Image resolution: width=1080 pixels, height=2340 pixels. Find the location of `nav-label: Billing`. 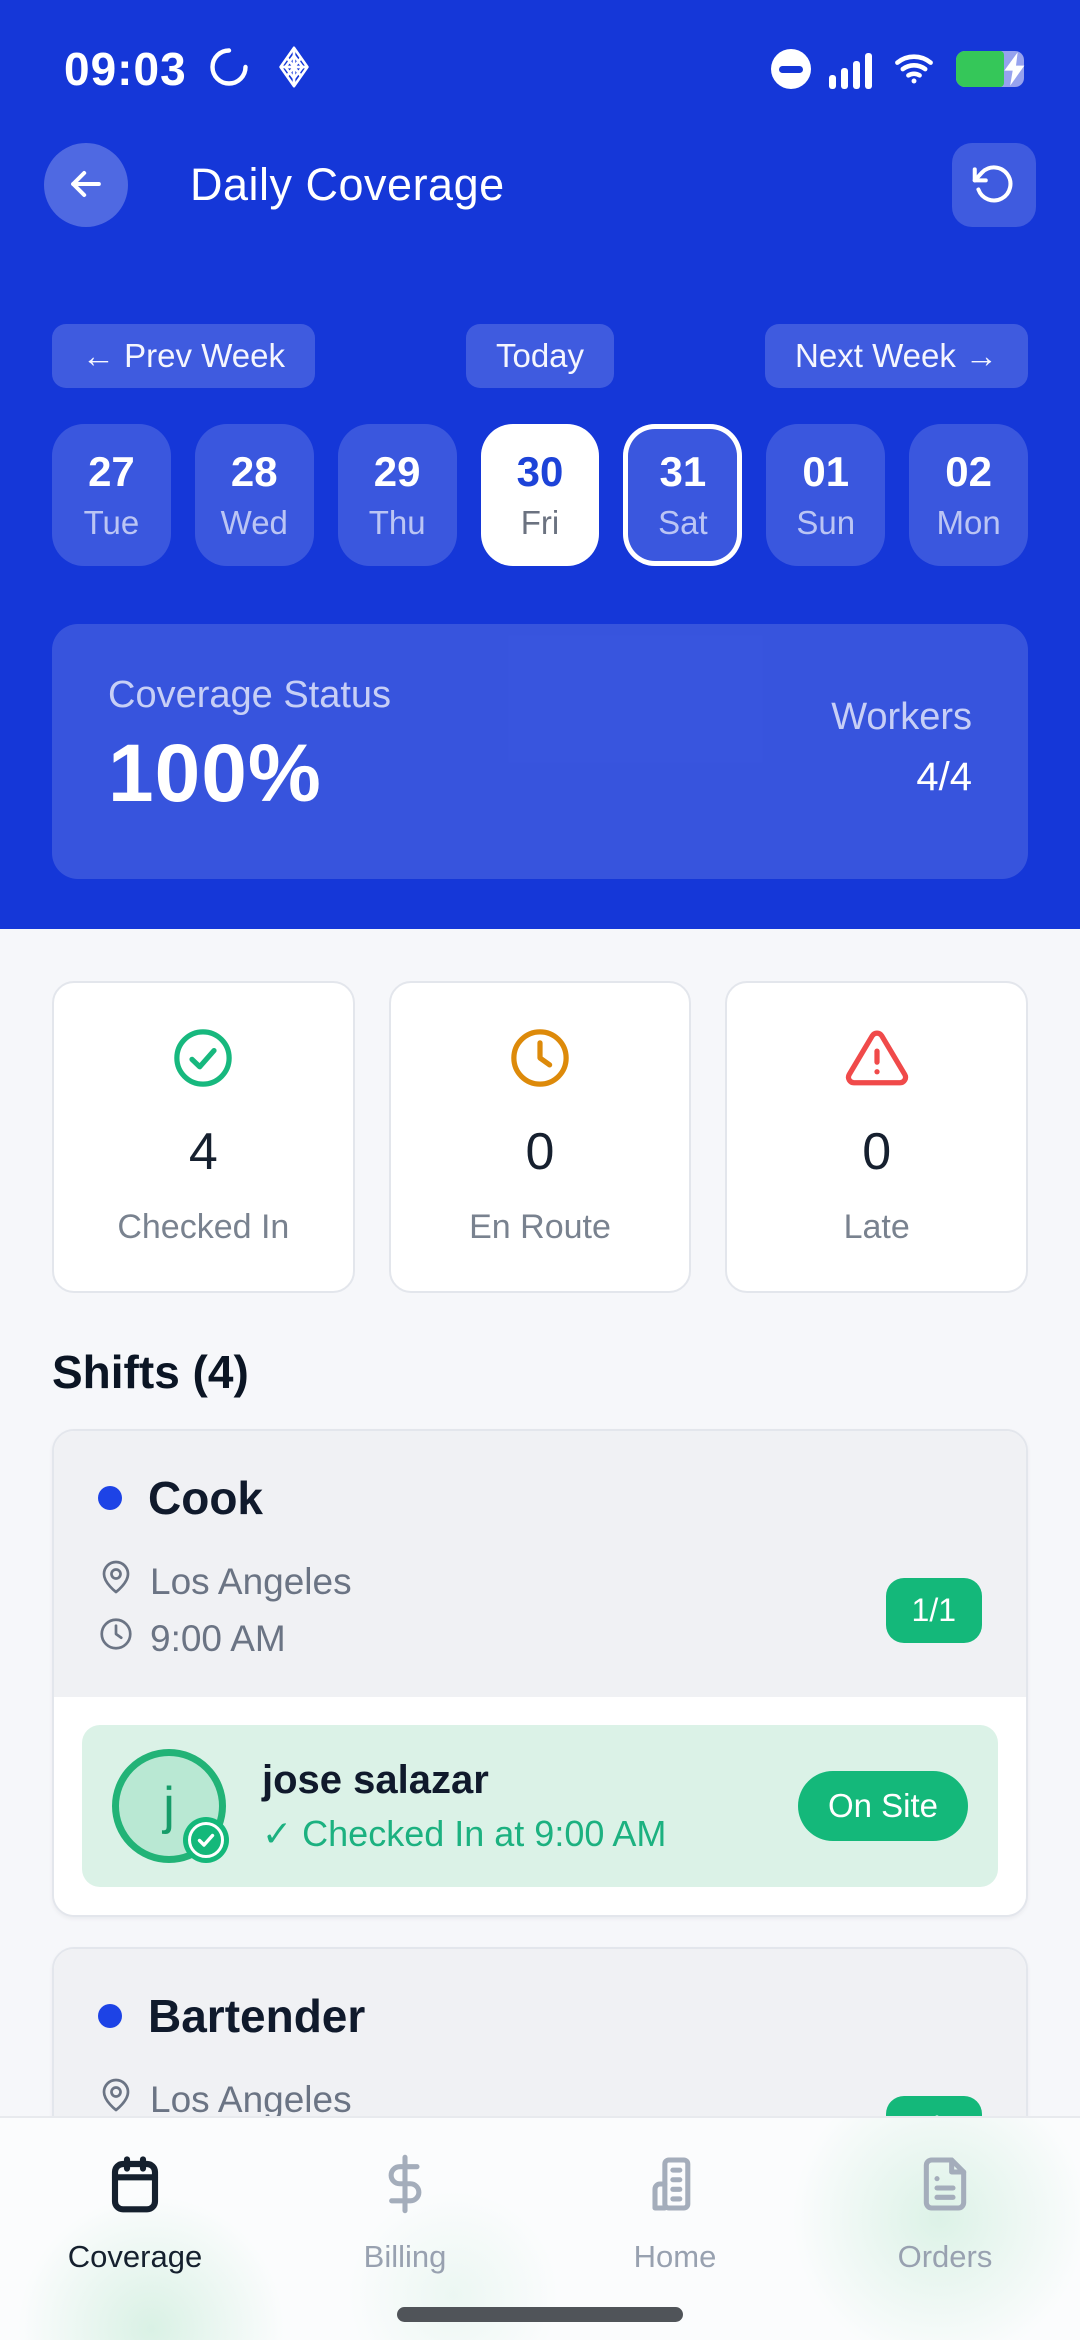

nav-label: Billing is located at coordinates (405, 2256).